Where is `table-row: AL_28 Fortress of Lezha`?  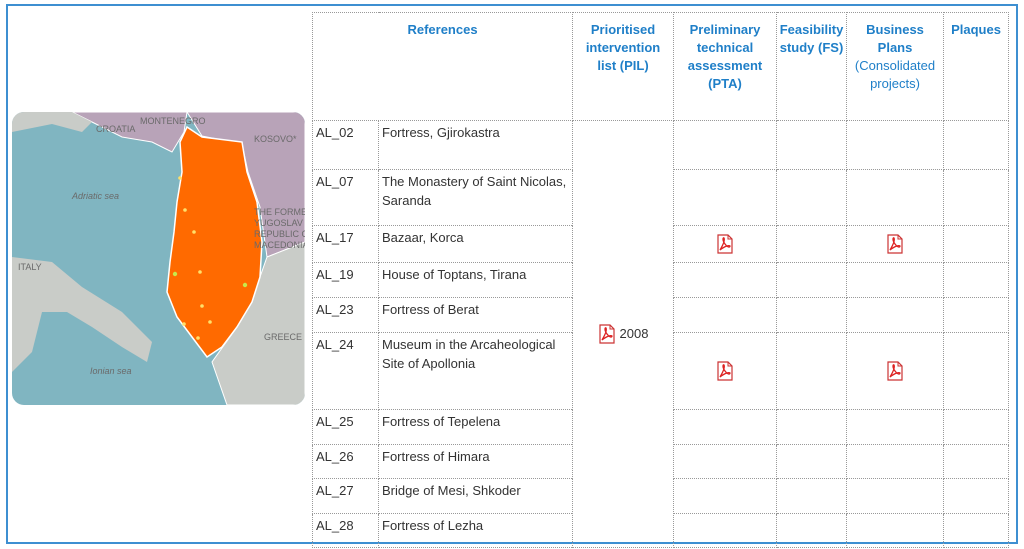
table-row: AL_28 Fortress of Lezha is located at coordinates (661, 530).